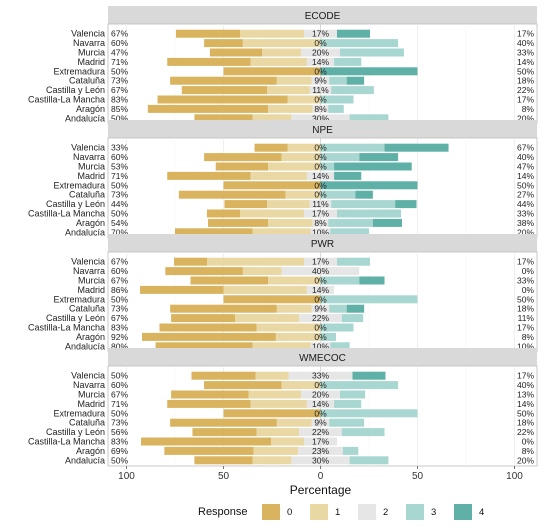 The width and height of the screenshot is (550, 532). What do you see at coordinates (119, 432) in the screenshot?
I see `left-percent-label: 56%` at bounding box center [119, 432].